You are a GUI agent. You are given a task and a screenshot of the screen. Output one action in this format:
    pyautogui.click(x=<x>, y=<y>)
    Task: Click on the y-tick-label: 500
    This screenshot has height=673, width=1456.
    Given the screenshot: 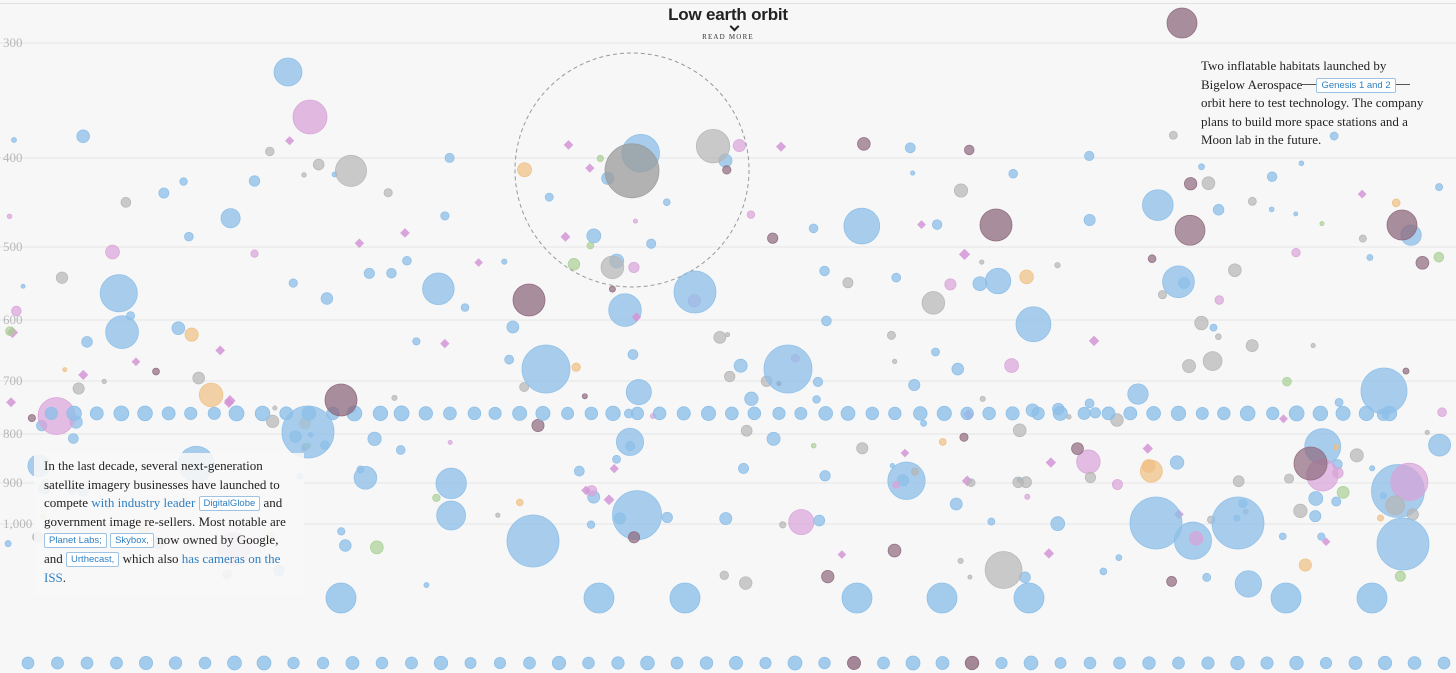 What is the action you would take?
    pyautogui.click(x=13, y=246)
    